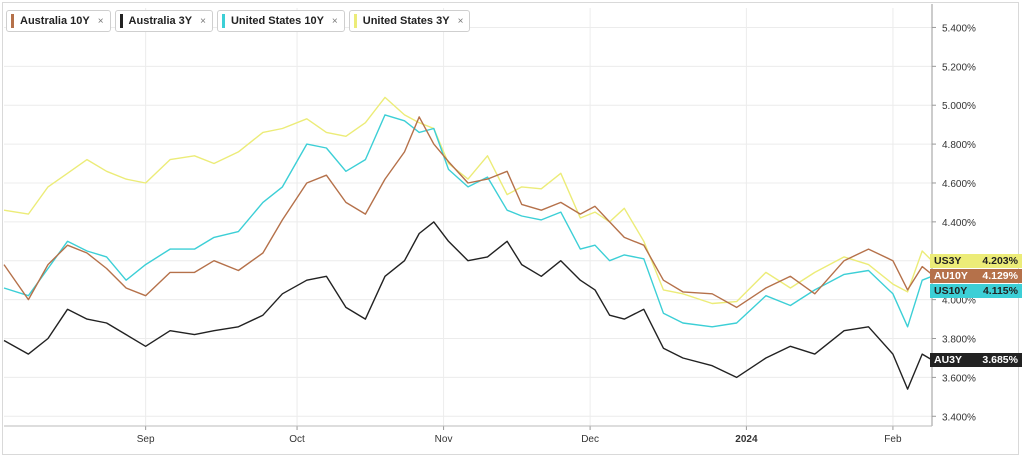  What do you see at coordinates (444, 439) in the screenshot?
I see `x-tick-label: Nov` at bounding box center [444, 439].